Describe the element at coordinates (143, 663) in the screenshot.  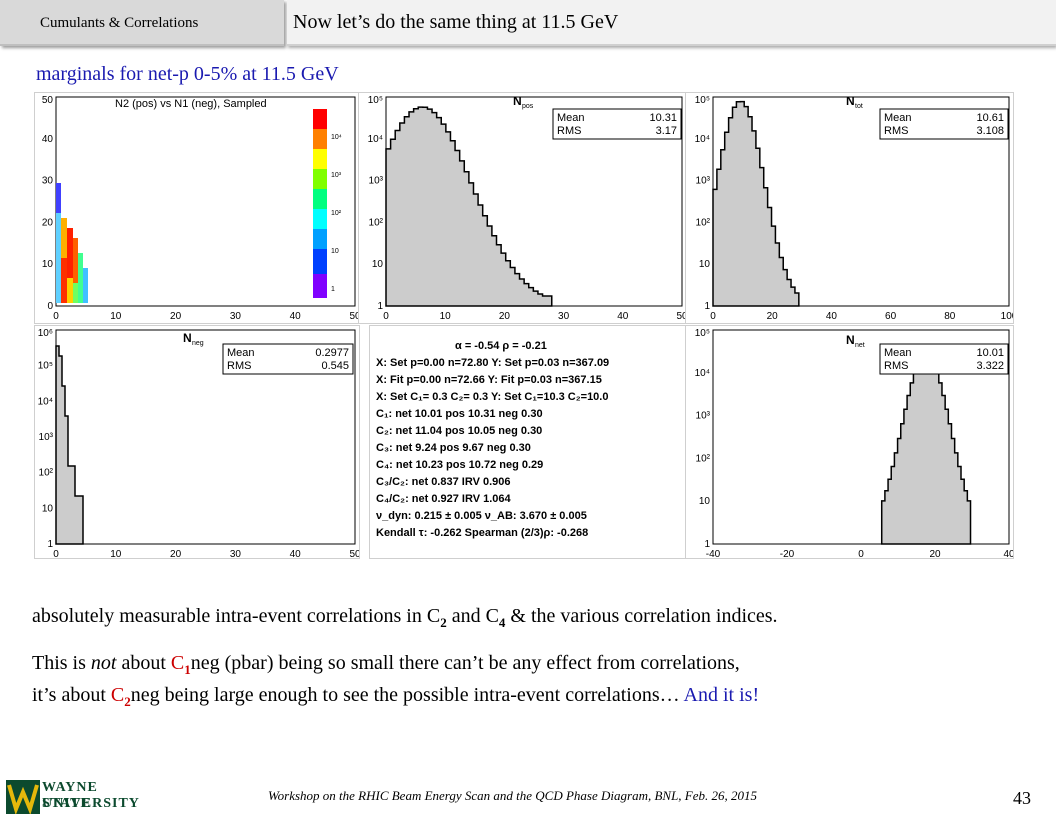
I see `line2-b: about` at that location.